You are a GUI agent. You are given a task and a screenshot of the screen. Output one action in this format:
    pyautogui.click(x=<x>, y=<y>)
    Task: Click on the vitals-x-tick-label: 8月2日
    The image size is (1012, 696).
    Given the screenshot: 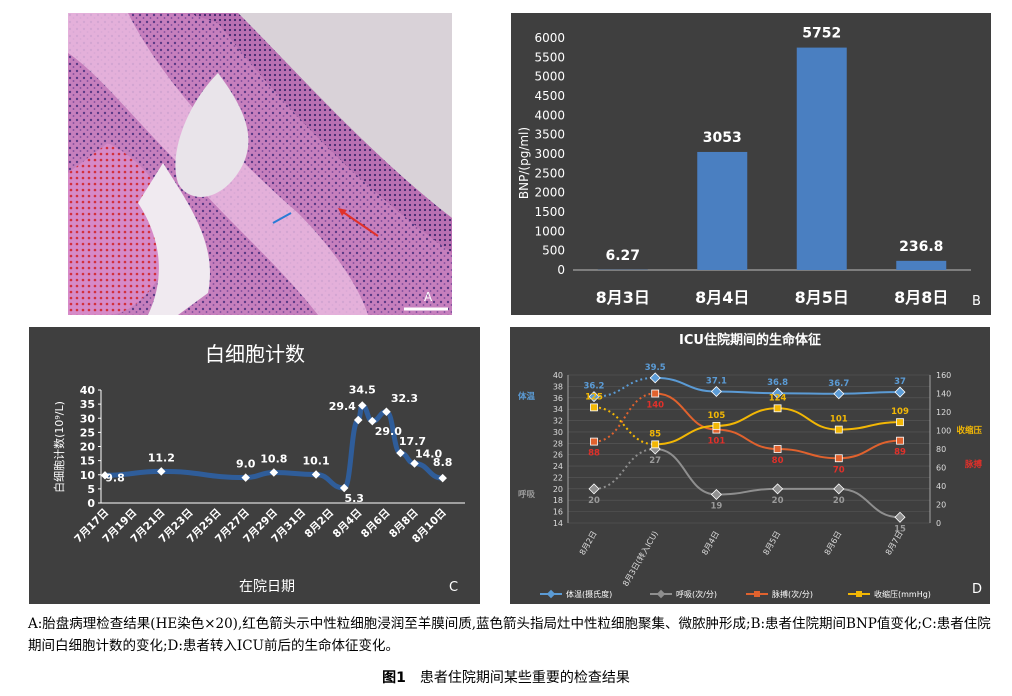 What is the action you would take?
    pyautogui.click(x=588, y=543)
    